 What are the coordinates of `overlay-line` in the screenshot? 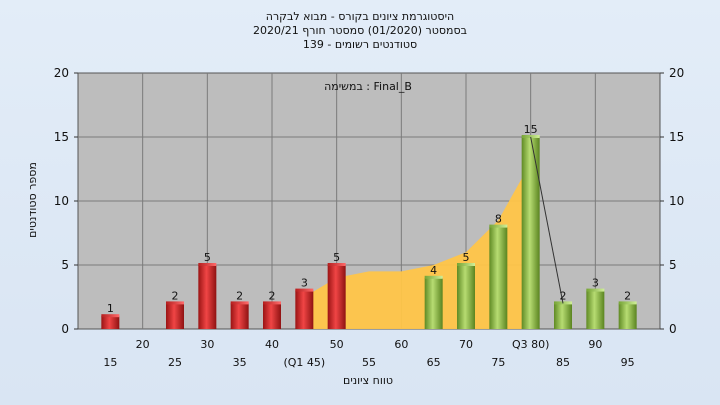 It's located at (547, 220).